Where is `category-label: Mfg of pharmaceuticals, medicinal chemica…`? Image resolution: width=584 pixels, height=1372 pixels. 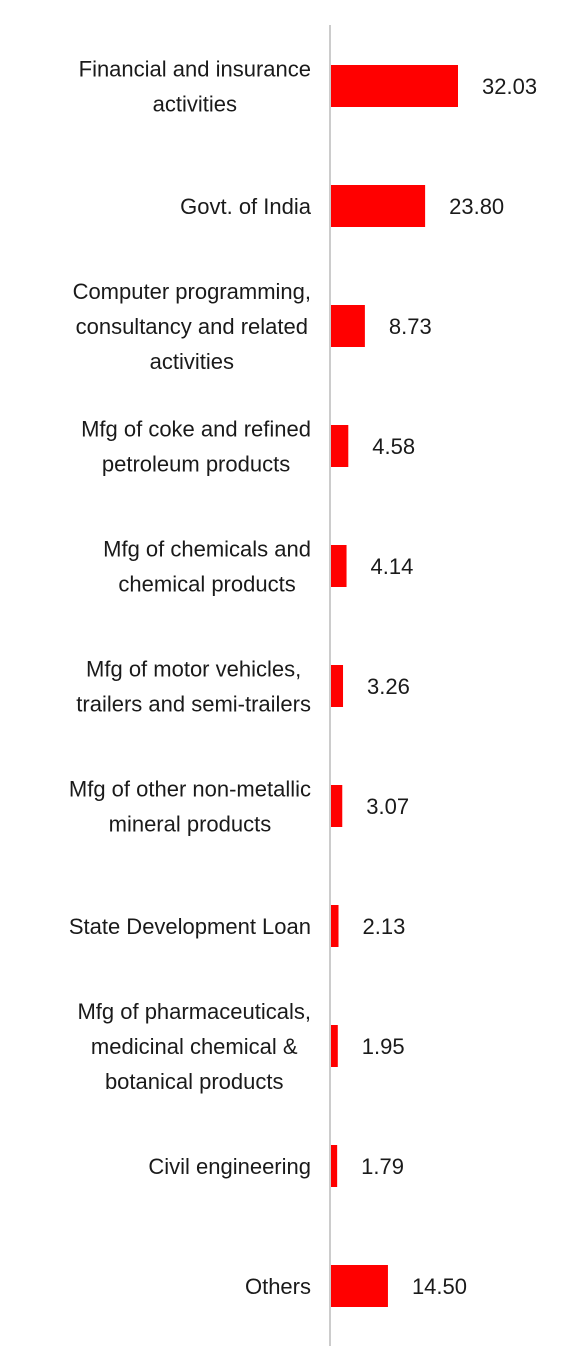 category-label: Mfg of pharmaceuticals, medicinal chemica… is located at coordinates (194, 1046).